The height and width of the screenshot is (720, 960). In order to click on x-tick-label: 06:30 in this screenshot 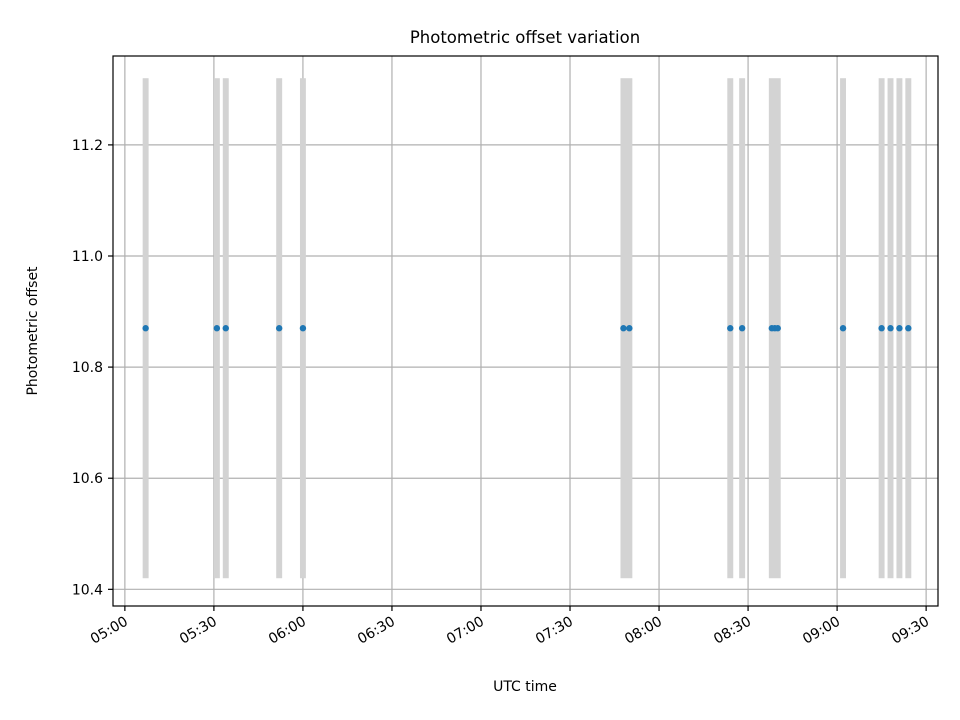, I will do `click(376, 631)`.